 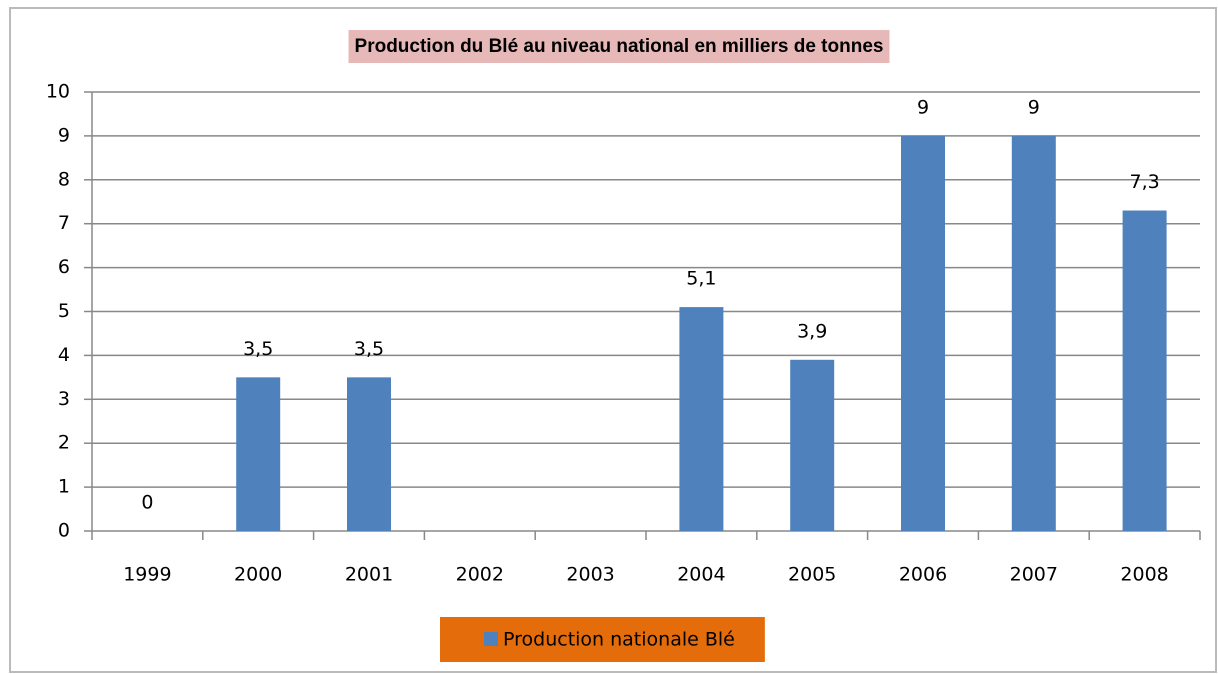 I want to click on legend-label: Production nationale Blé, so click(x=619, y=640).